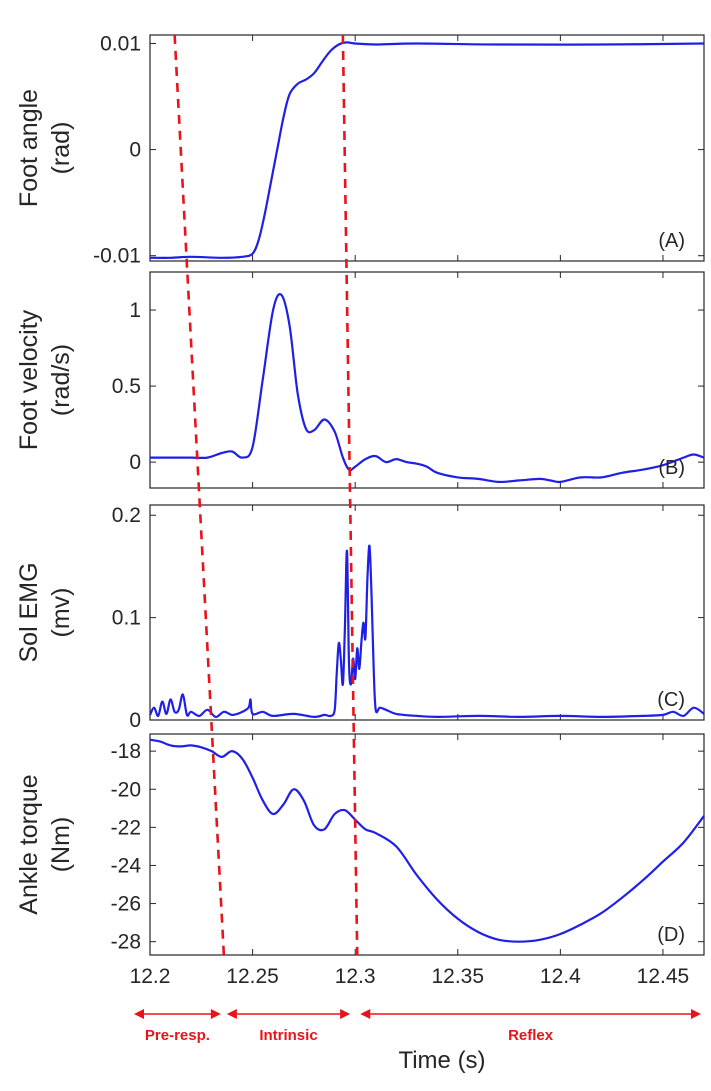  Describe the element at coordinates (427, 840) in the screenshot. I see `series-line-d` at that location.